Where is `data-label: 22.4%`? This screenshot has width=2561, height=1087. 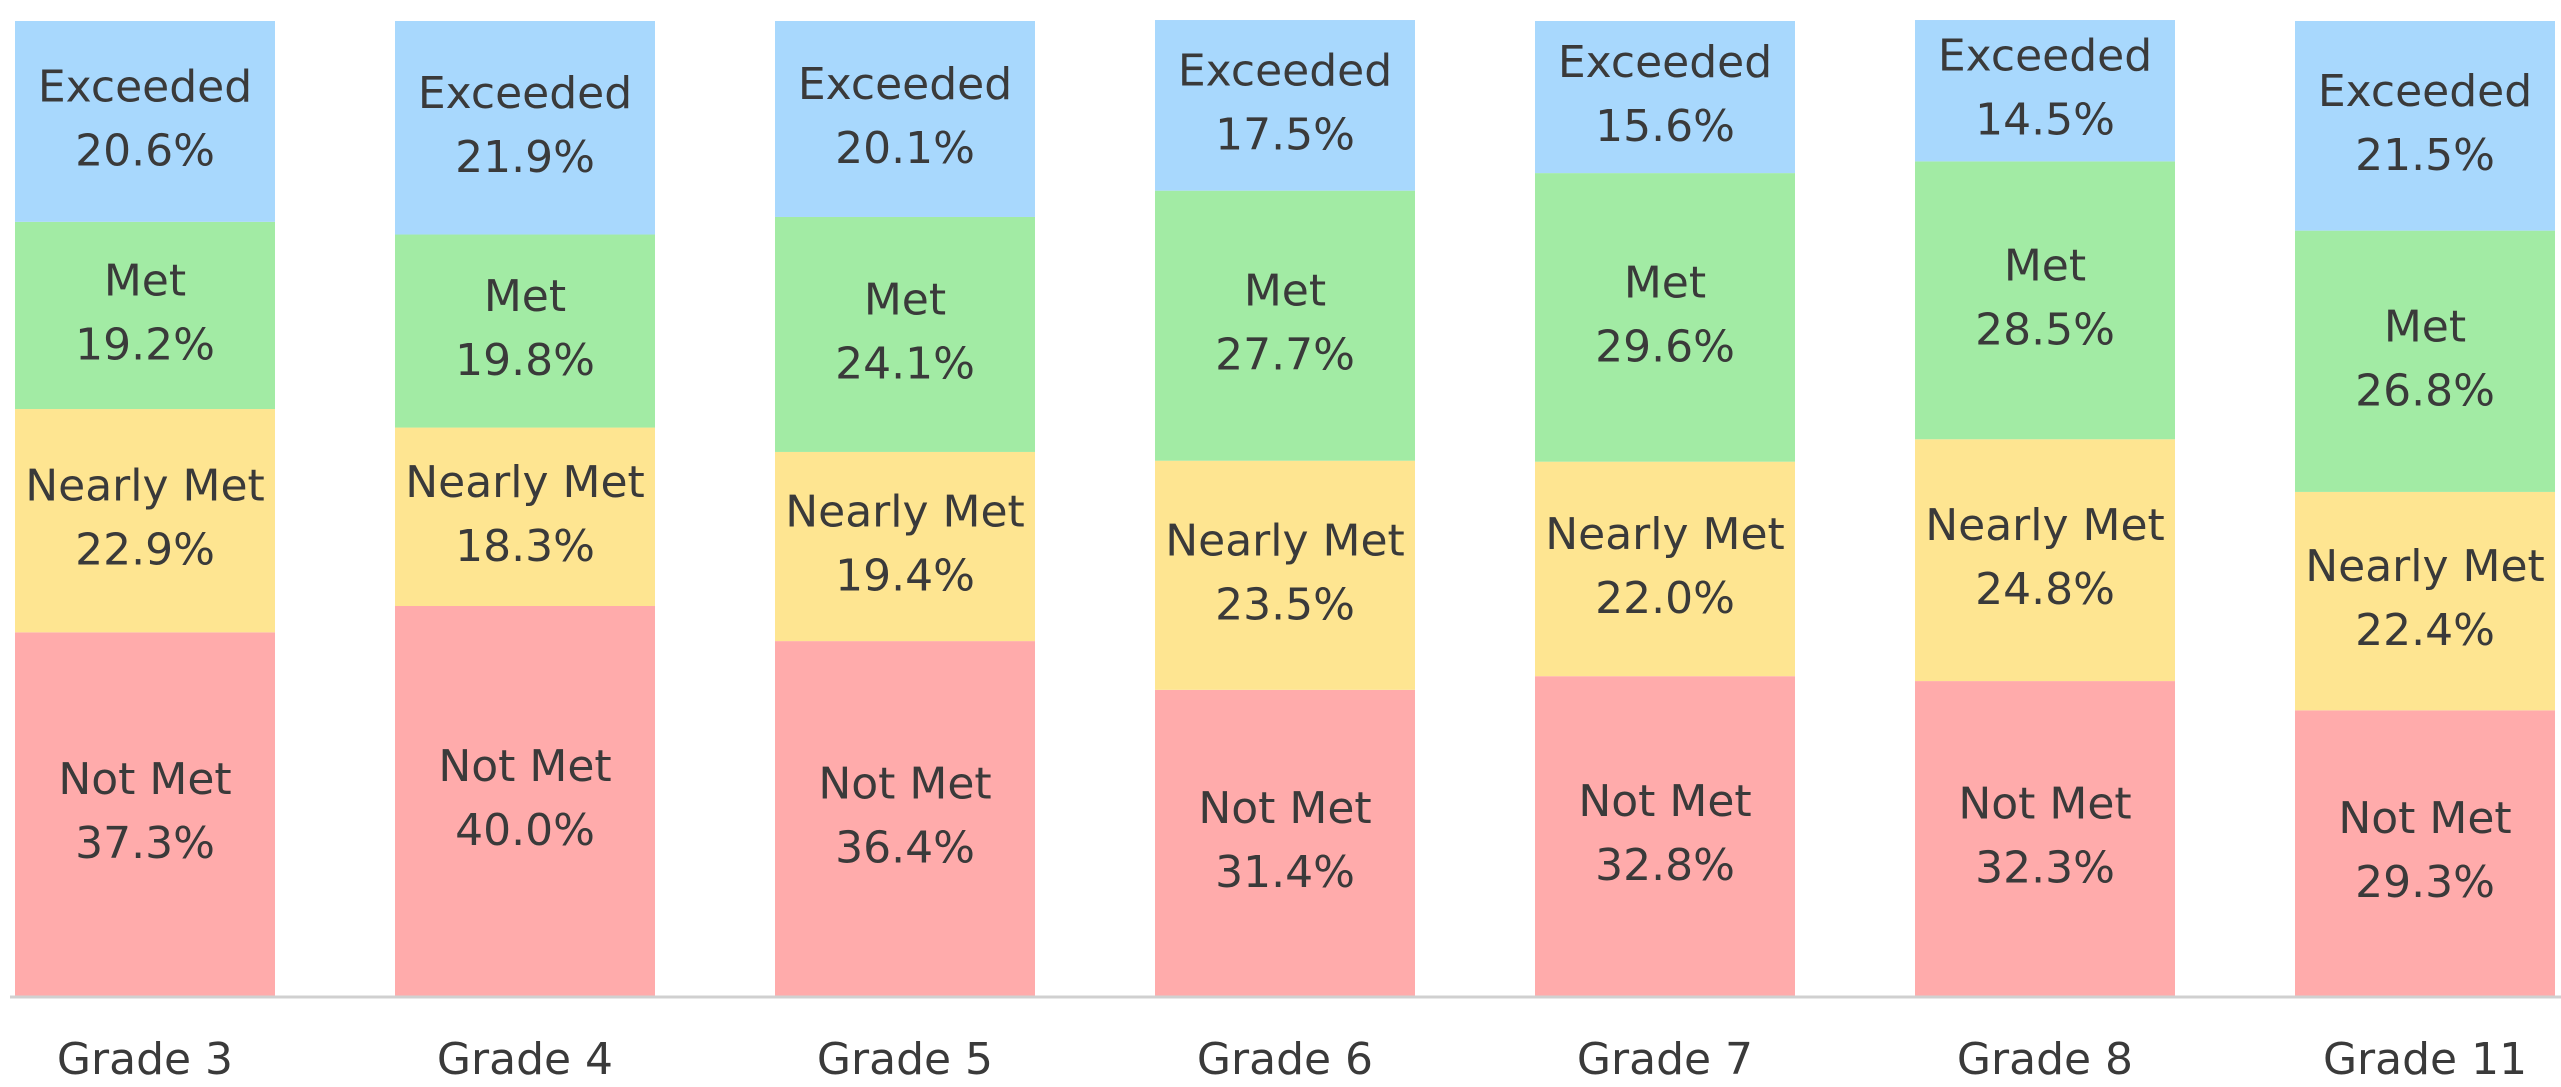 data-label: 22.4% is located at coordinates (2425, 630).